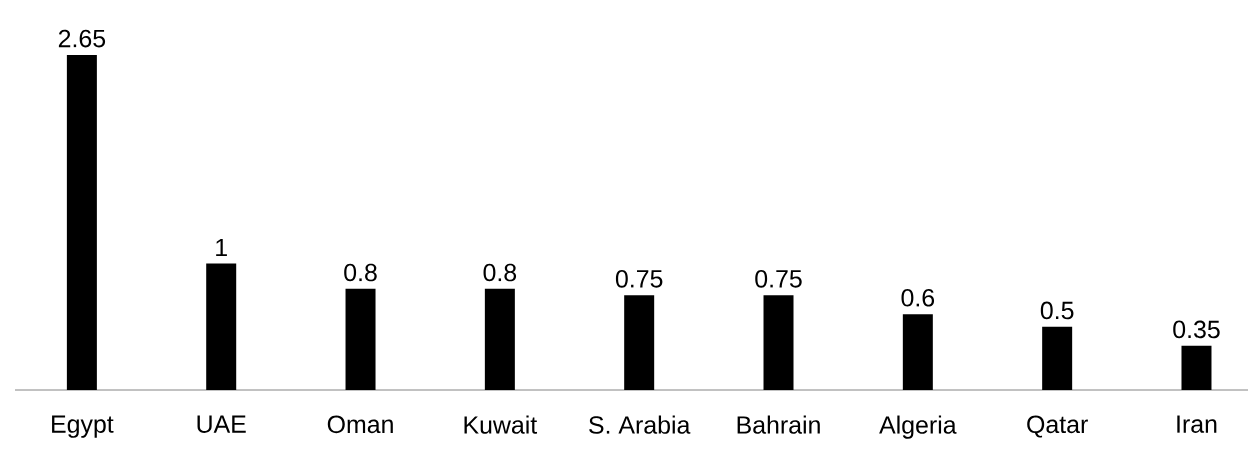 The width and height of the screenshot is (1248, 467). Describe the element at coordinates (1057, 310) in the screenshot. I see `data-label: 0.5` at that location.